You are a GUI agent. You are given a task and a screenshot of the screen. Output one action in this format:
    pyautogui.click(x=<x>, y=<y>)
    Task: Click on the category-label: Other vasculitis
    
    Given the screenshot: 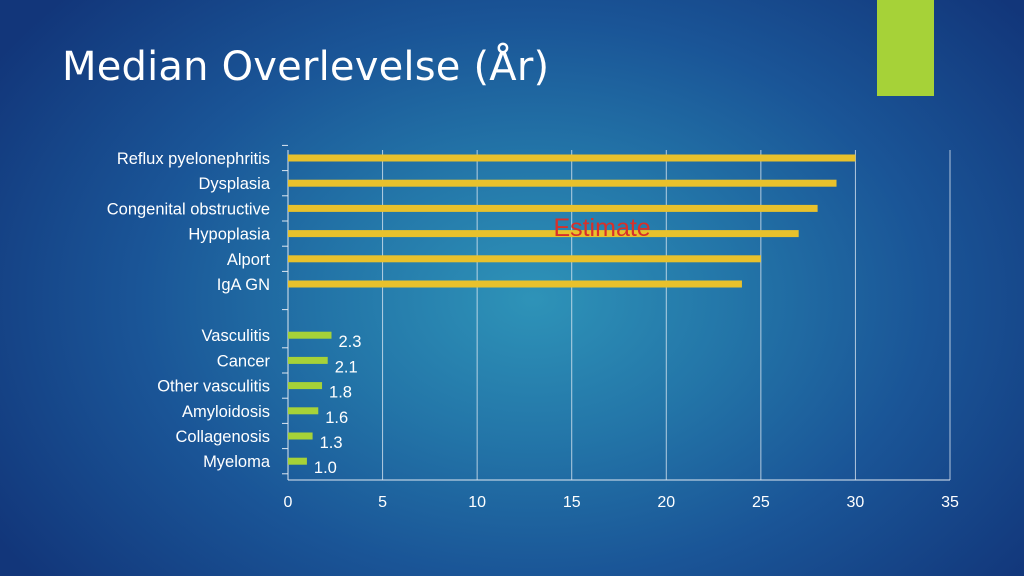 What is the action you would take?
    pyautogui.click(x=213, y=387)
    